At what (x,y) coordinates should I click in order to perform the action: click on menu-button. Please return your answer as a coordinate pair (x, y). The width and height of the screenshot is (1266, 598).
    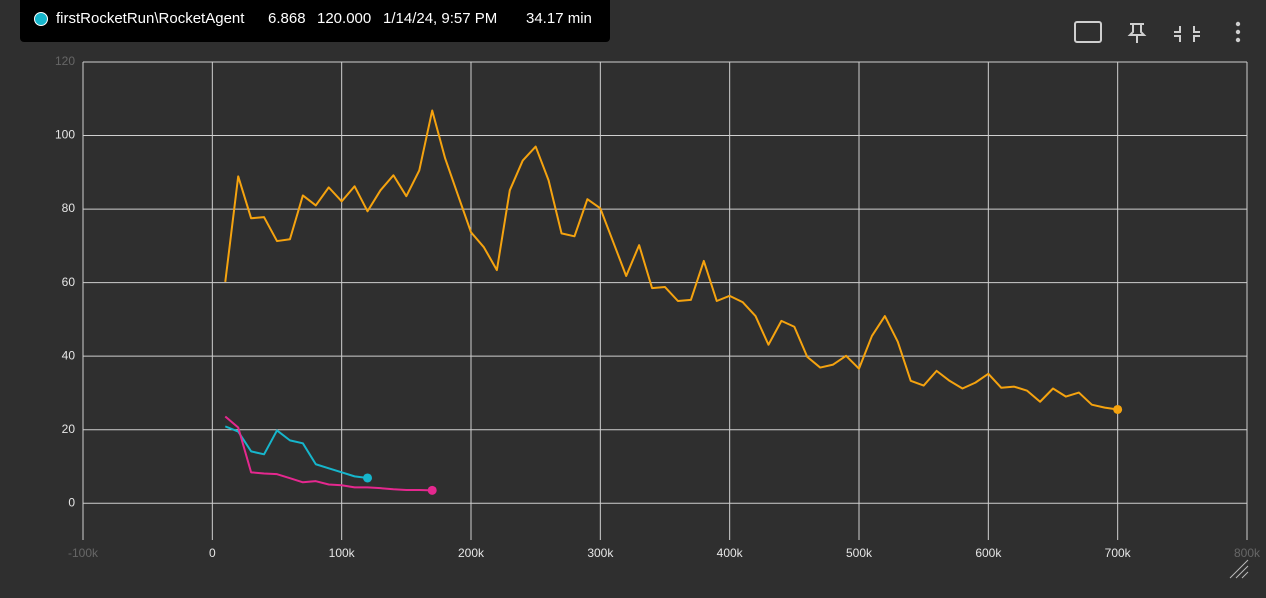
    Looking at the image, I should click on (1238, 32).